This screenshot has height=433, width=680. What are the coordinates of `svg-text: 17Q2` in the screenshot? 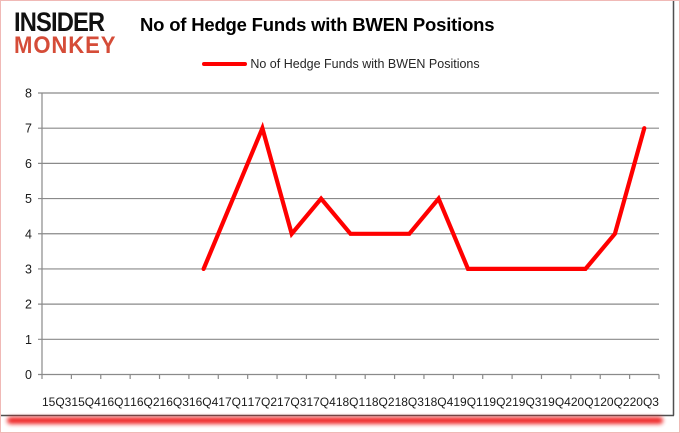 It's located at (263, 402).